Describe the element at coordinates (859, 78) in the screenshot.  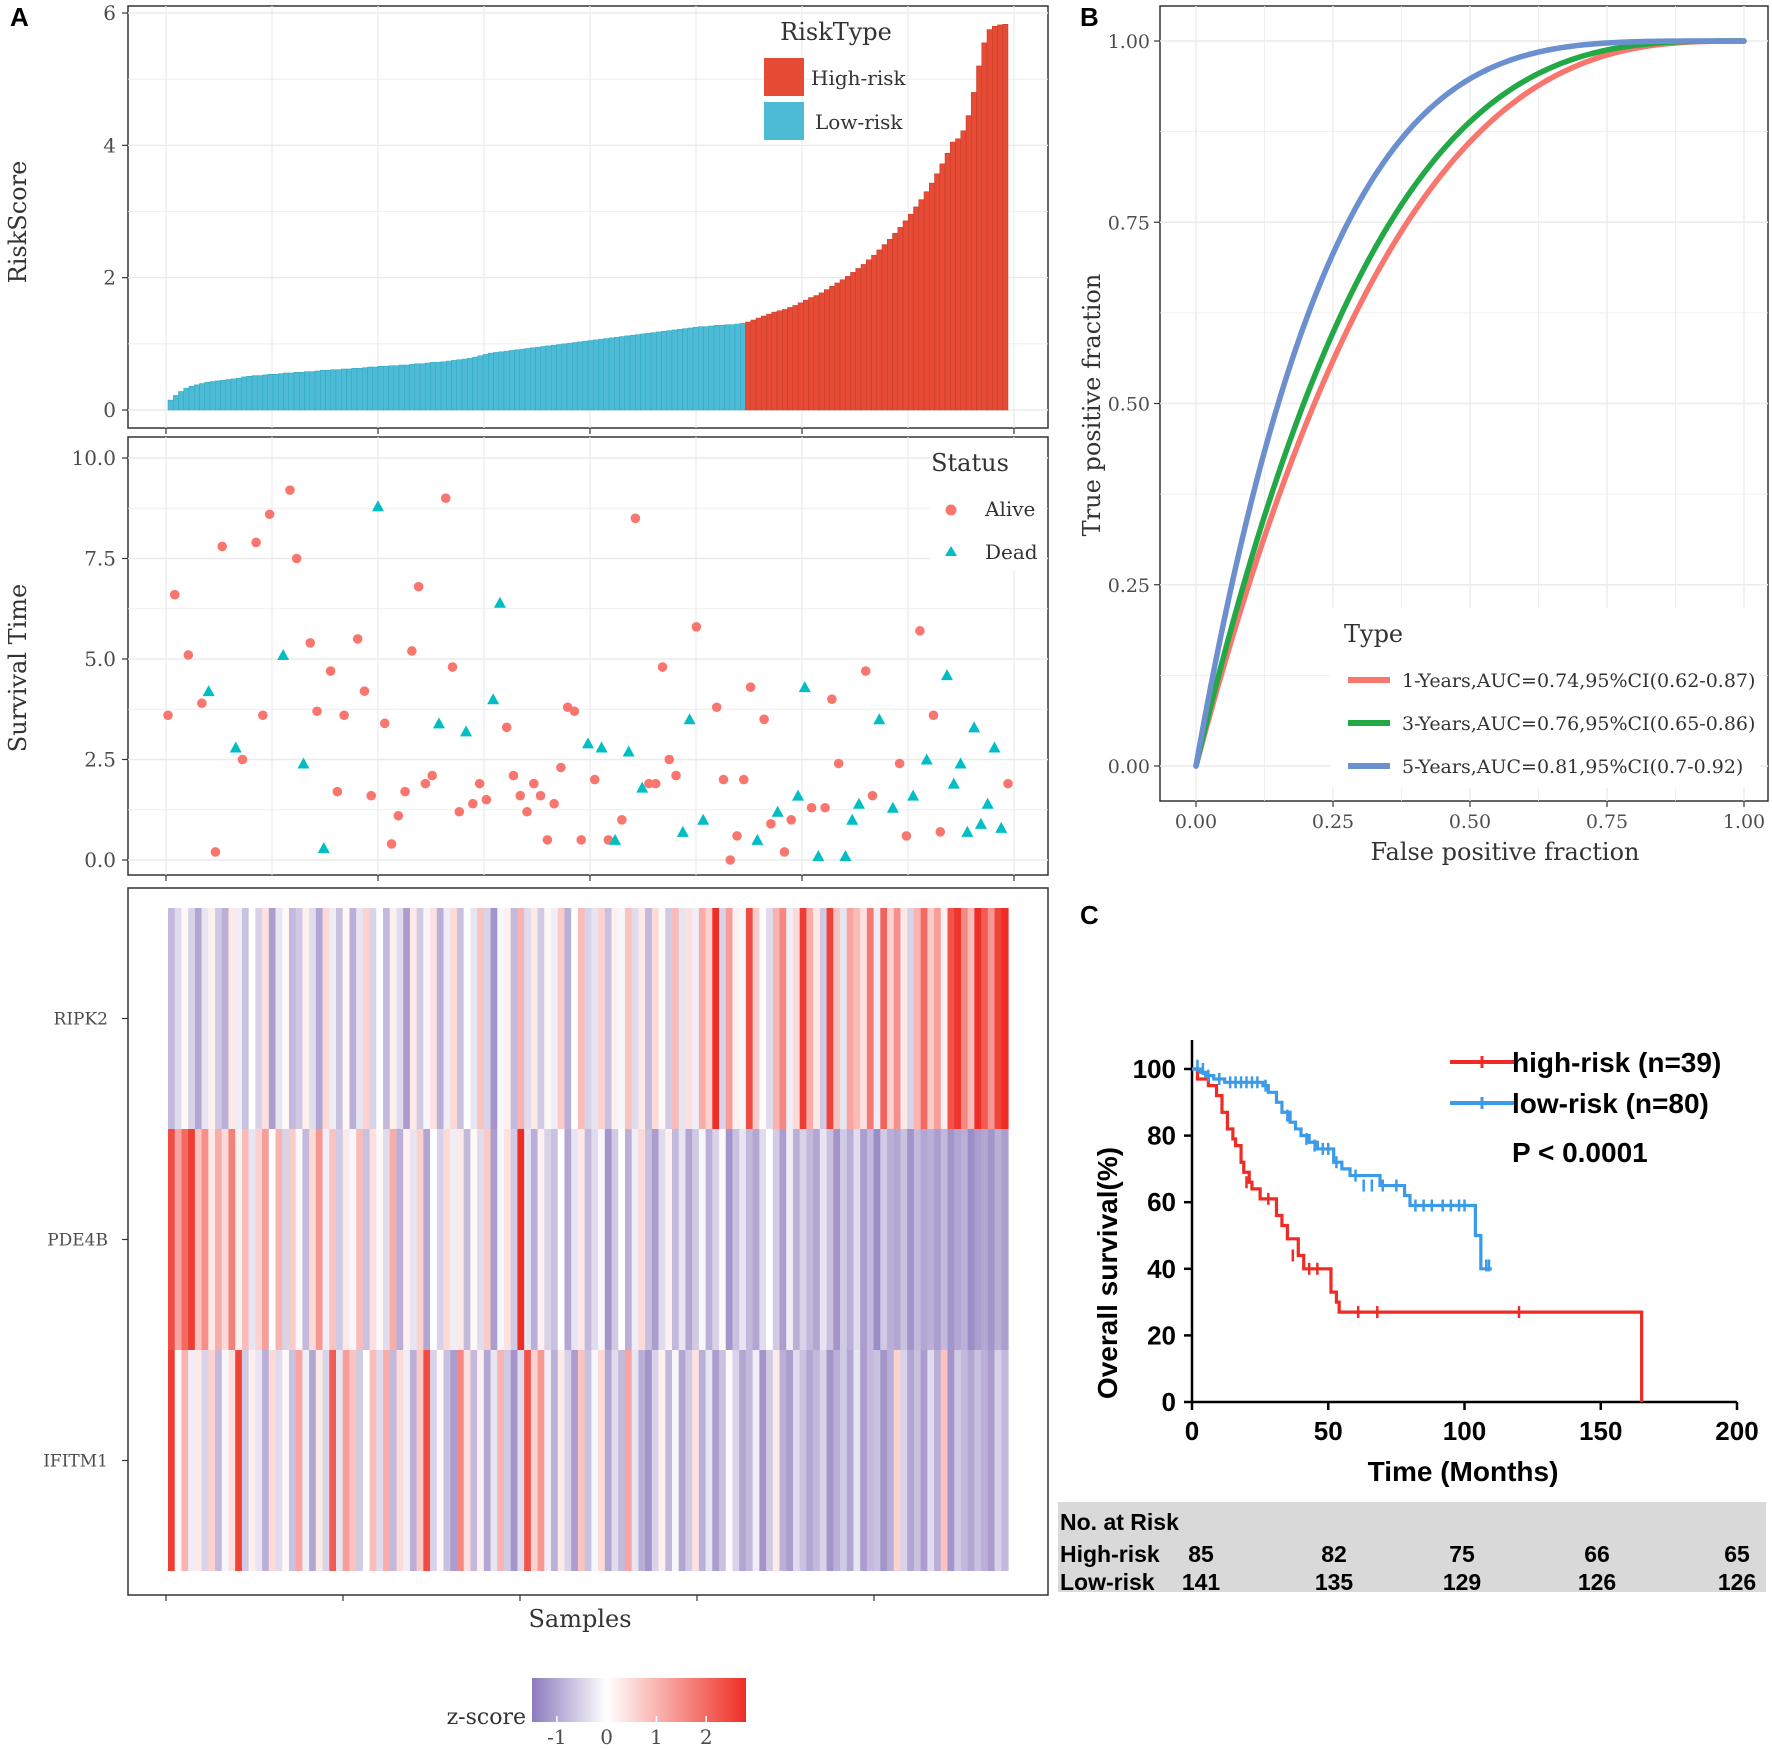
I see `legend-label-high-risk: High-risk` at that location.